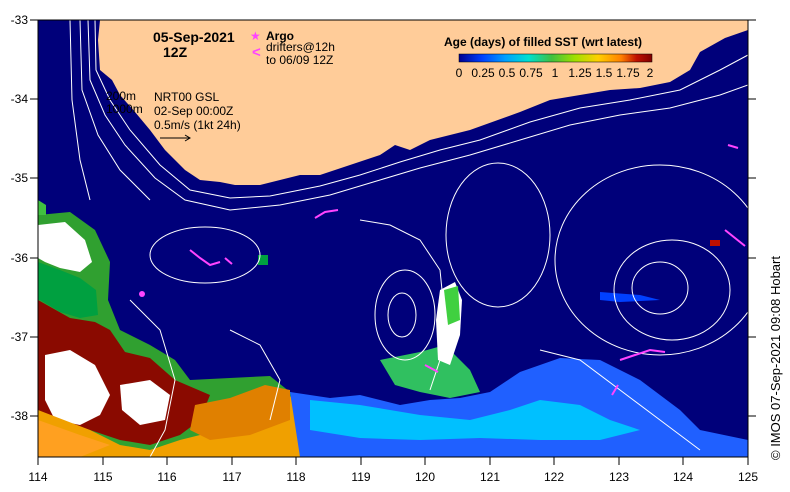  I want to click on map-date: 05-Sep-2021, so click(194, 37).